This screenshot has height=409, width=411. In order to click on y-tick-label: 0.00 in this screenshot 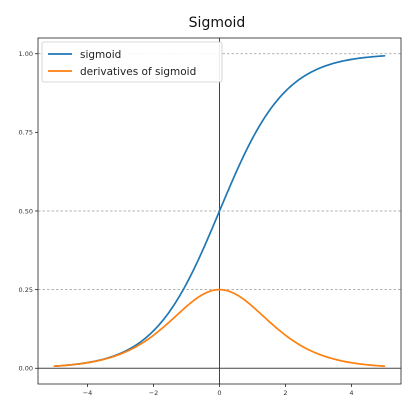, I will do `click(26, 369)`.